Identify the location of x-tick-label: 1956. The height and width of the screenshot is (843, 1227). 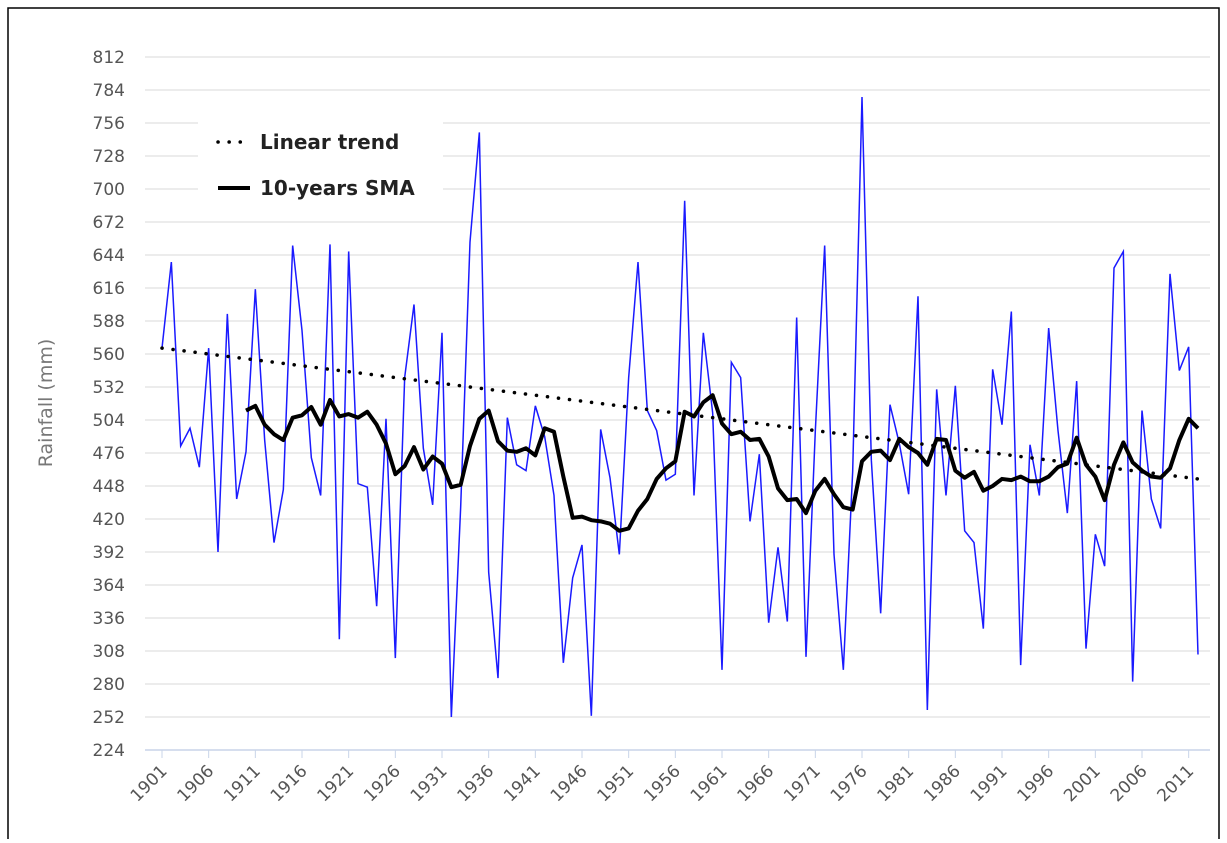
(662, 783).